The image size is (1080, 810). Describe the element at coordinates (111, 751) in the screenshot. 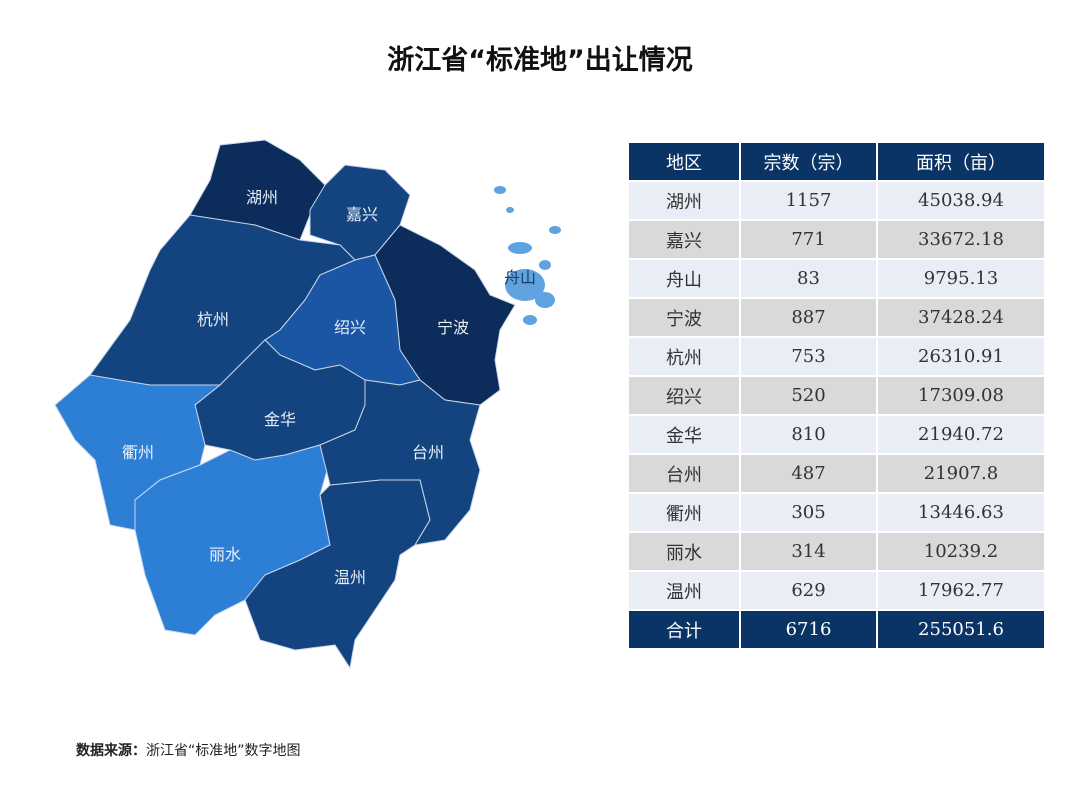

I see `source-label: 数据来源：` at that location.